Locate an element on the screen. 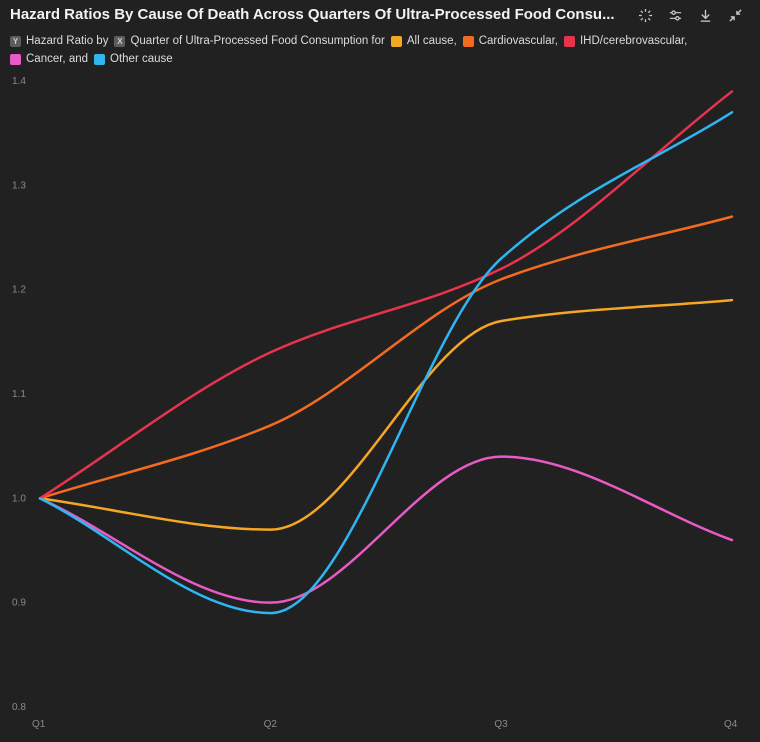 The width and height of the screenshot is (760, 742). x-badge: X is located at coordinates (120, 41).